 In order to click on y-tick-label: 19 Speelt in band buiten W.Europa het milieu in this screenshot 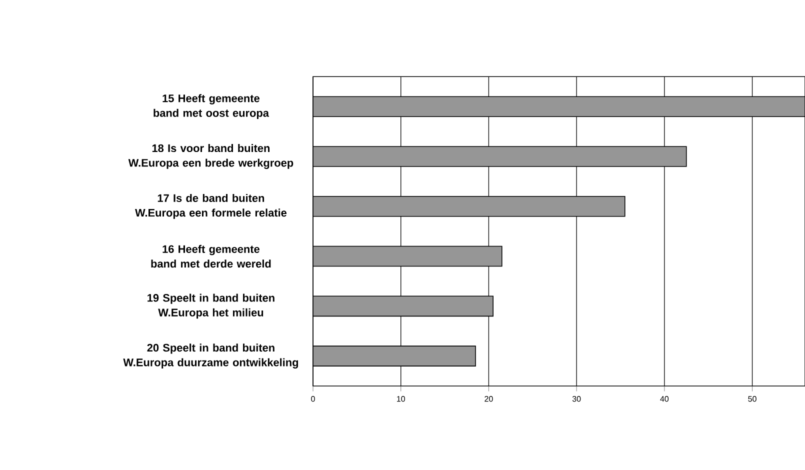, I will do `click(211, 306)`.